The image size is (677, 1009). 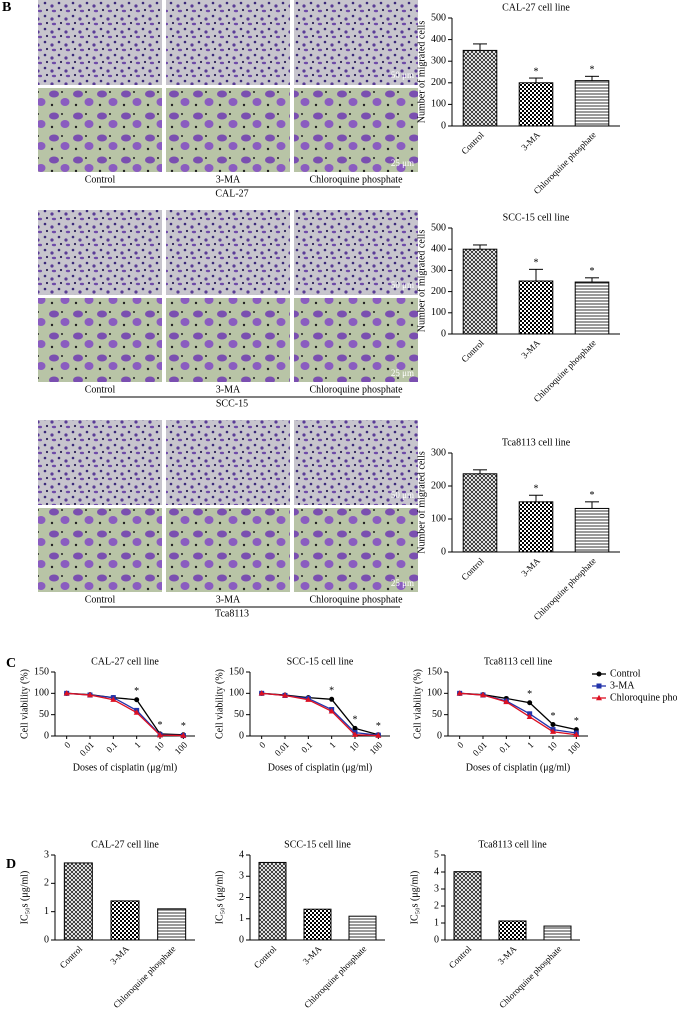 I want to click on x-tick-label: Chloroquine phosphate, so click(x=565, y=589).